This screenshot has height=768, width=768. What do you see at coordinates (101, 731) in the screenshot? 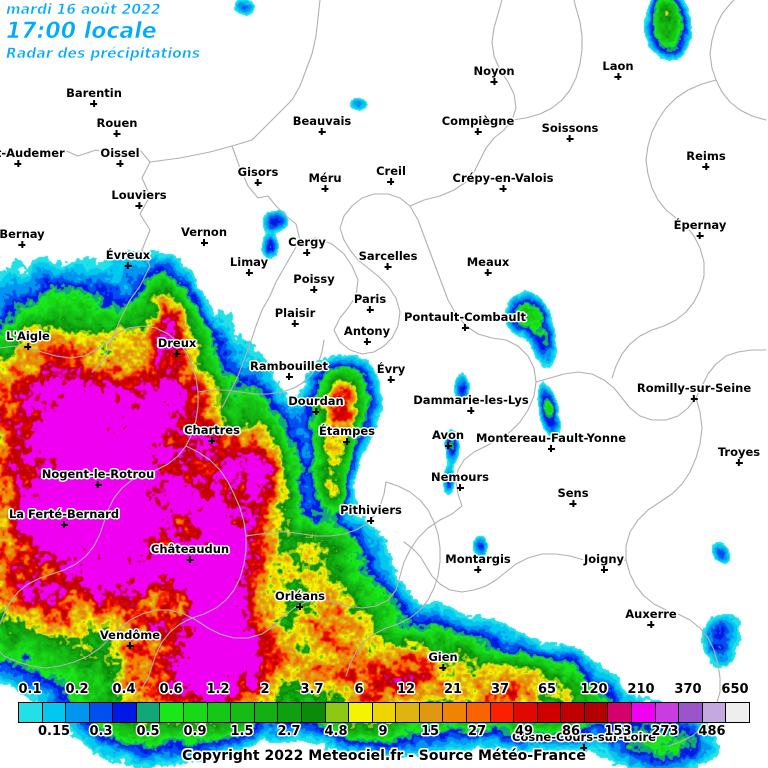
I see `legend-tick-bottom-1: 0.3` at bounding box center [101, 731].